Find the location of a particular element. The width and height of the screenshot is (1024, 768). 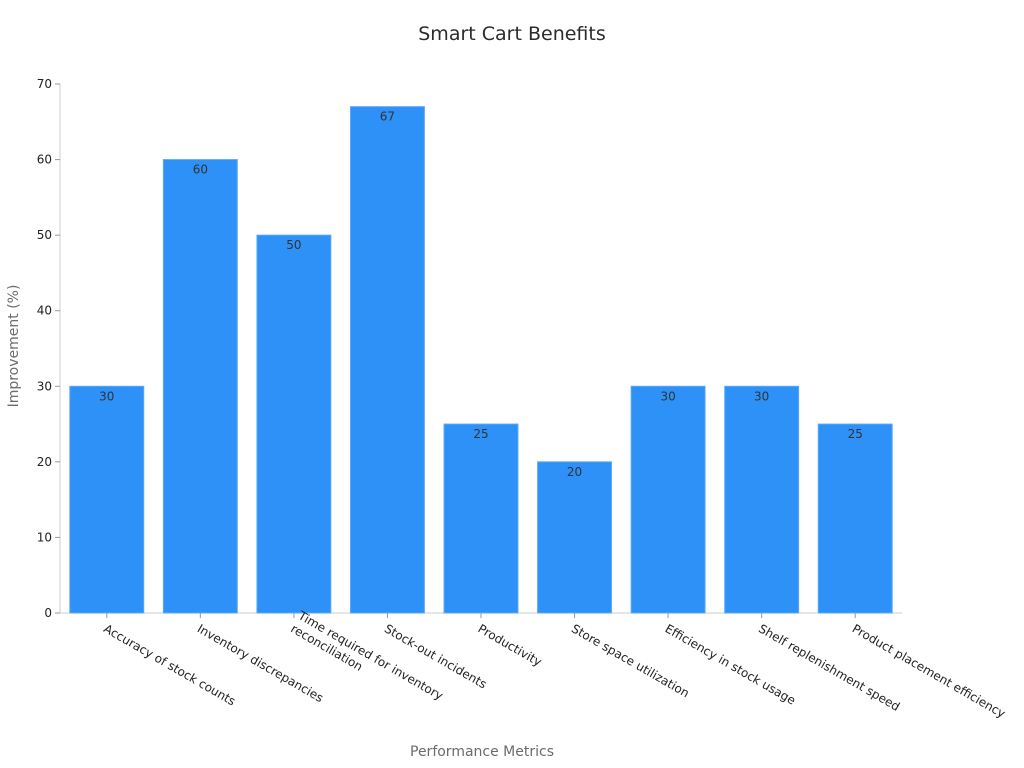

x-tick-label-line: Productivity is located at coordinates (510, 645).